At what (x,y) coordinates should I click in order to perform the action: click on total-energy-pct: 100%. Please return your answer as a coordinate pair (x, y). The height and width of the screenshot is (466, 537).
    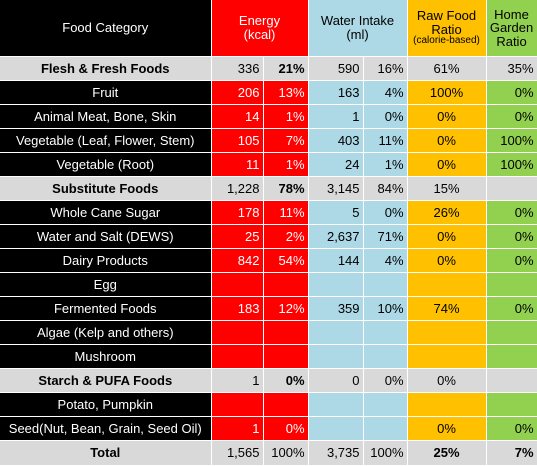
    Looking at the image, I should click on (286, 453).